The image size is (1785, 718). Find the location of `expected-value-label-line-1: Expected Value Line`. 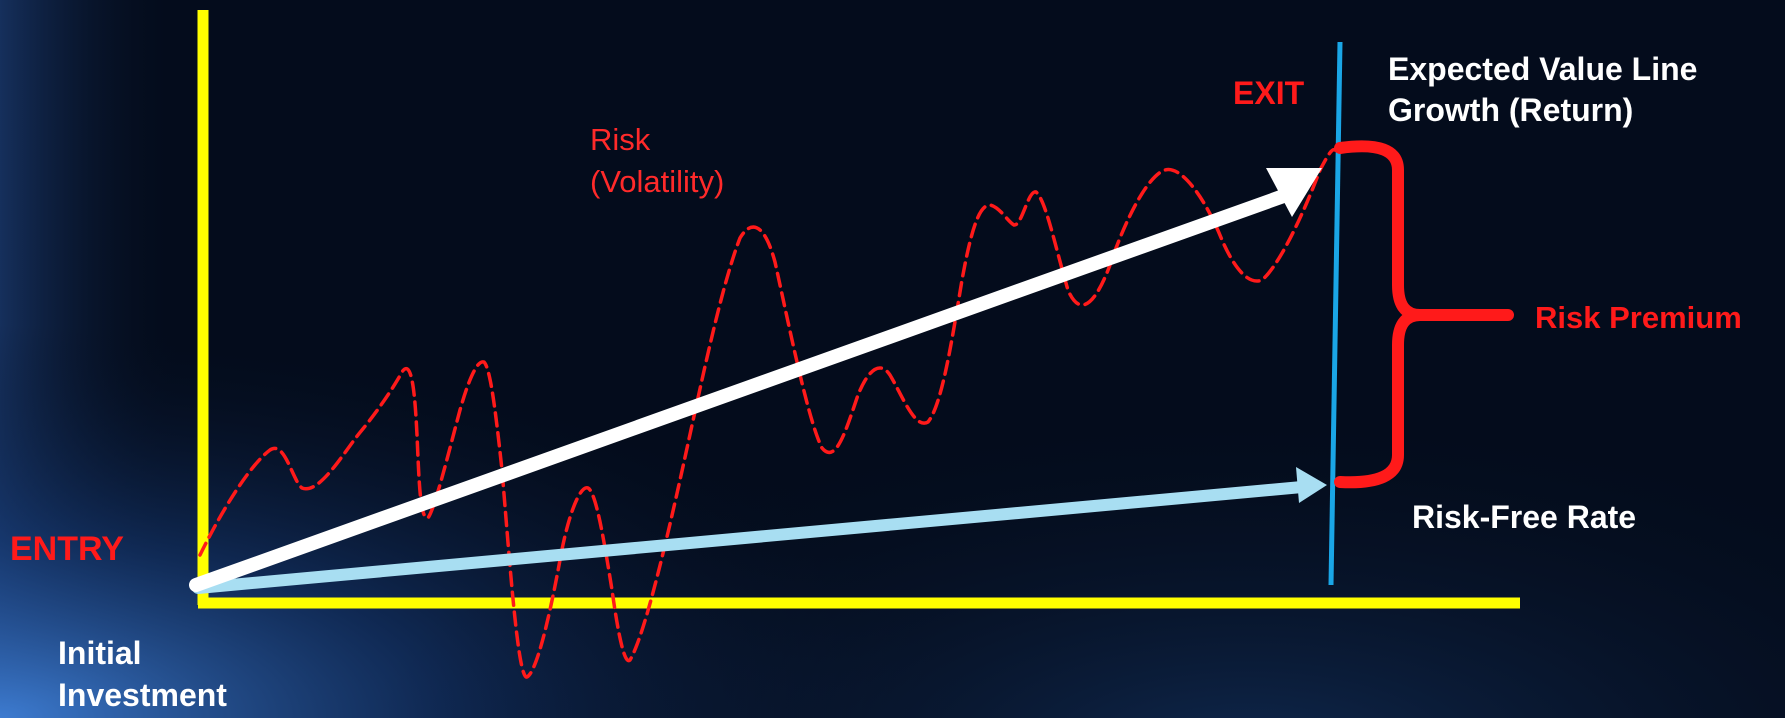

expected-value-label-line-1: Expected Value Line is located at coordinates (1542, 69).